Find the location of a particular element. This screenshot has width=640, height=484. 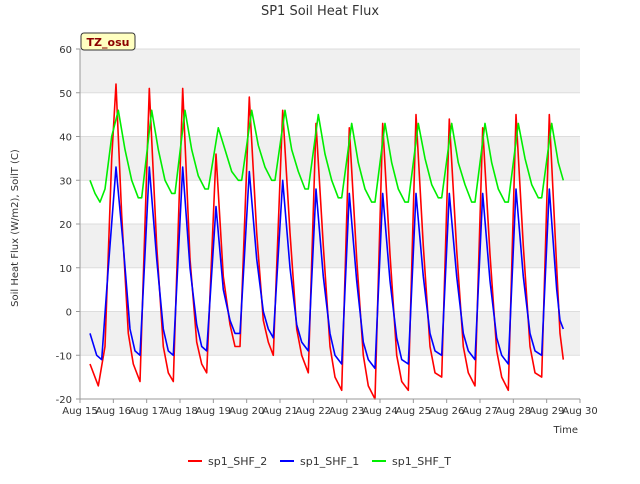

x-tick-label: Aug 29 is located at coordinates (546, 411).